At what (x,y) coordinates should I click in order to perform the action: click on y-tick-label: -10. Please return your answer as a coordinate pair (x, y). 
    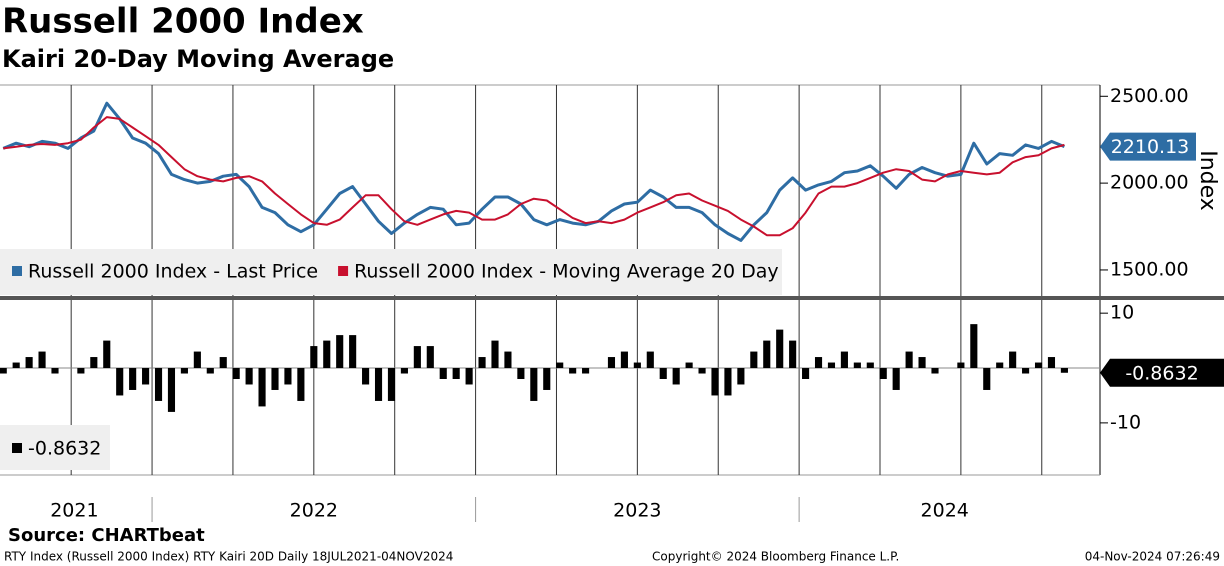
    Looking at the image, I should click on (1125, 422).